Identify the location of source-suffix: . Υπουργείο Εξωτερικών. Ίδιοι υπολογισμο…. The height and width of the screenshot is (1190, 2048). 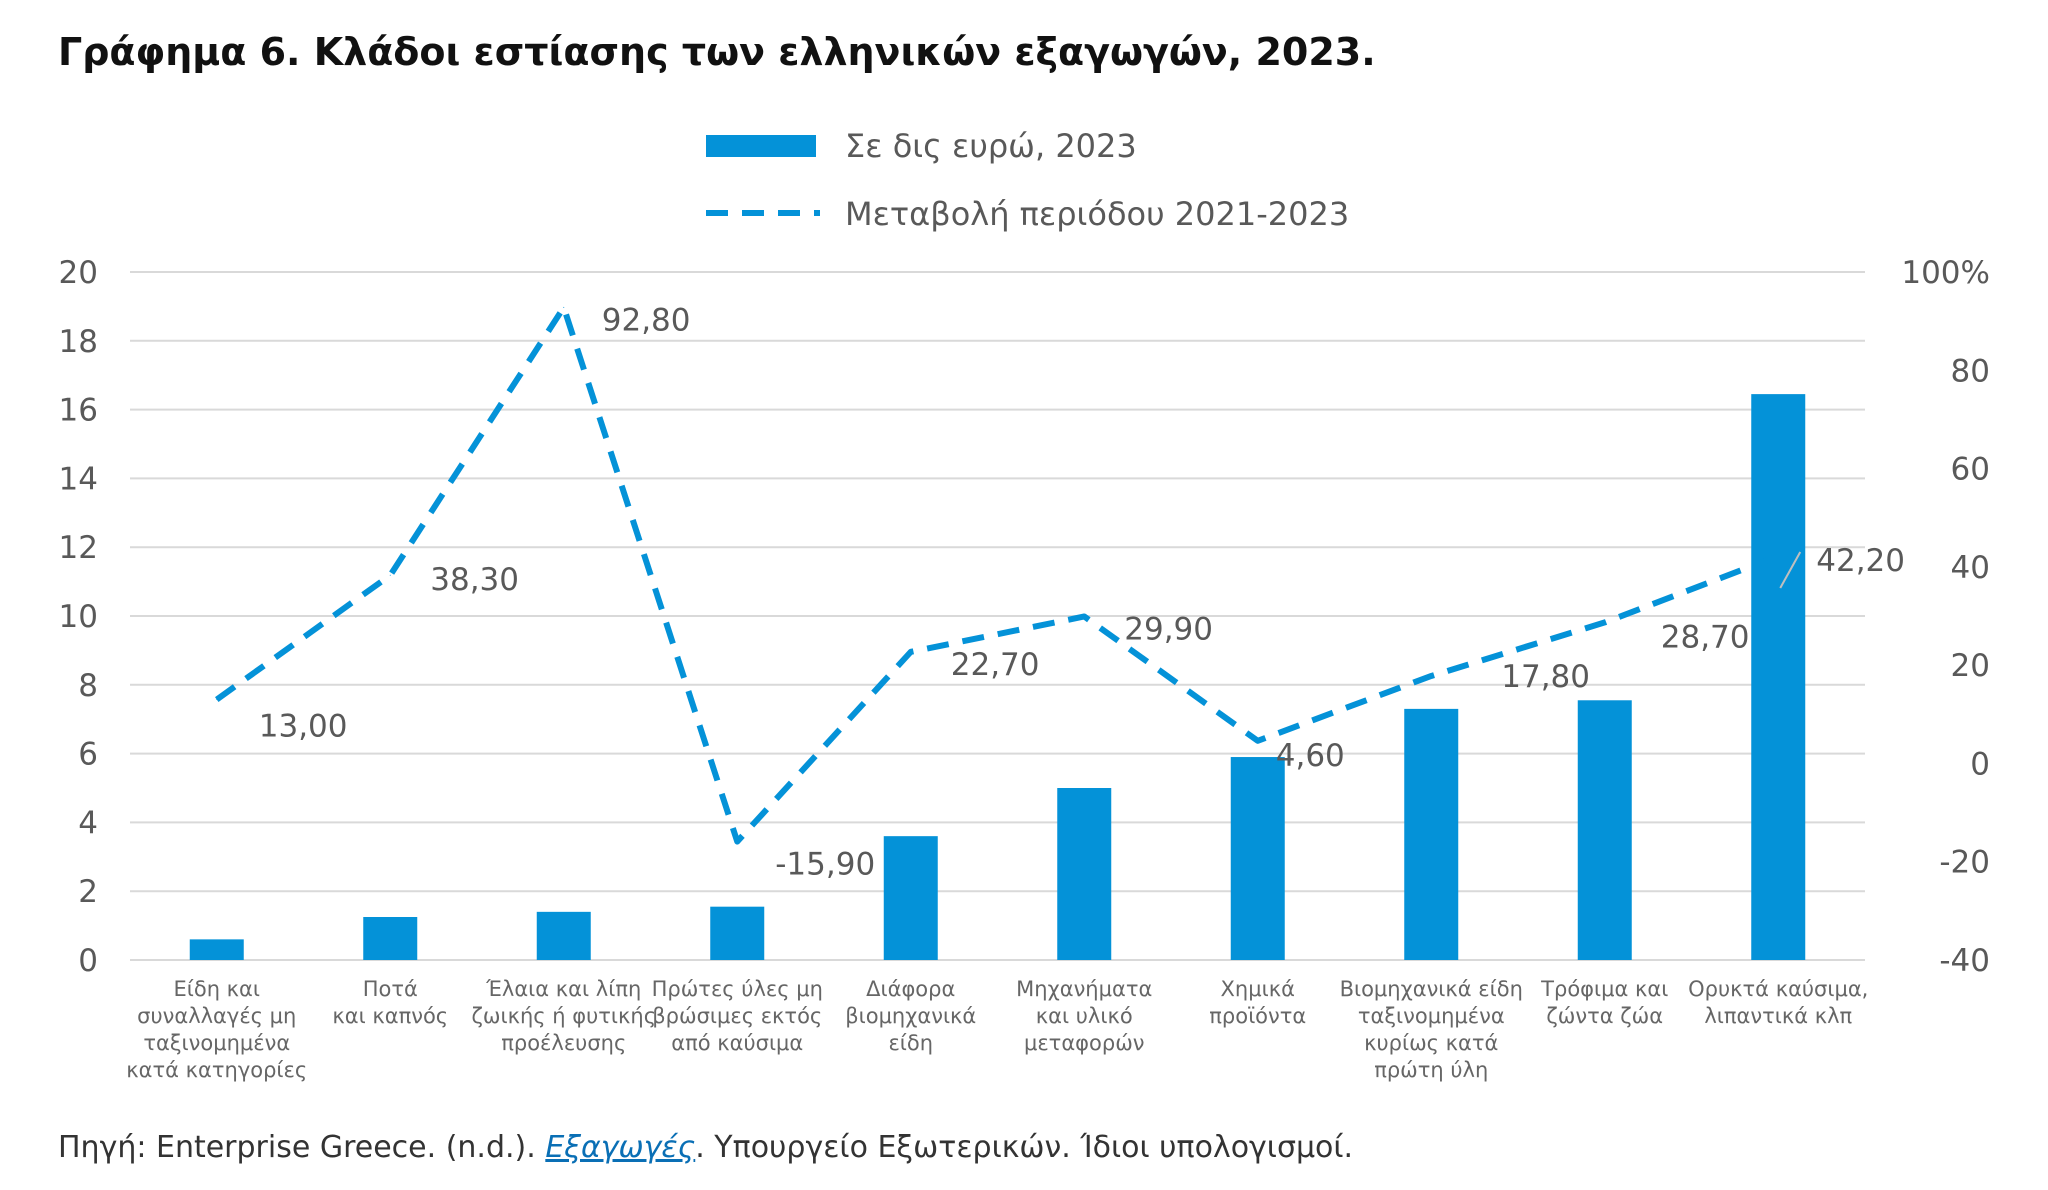
(1024, 1147).